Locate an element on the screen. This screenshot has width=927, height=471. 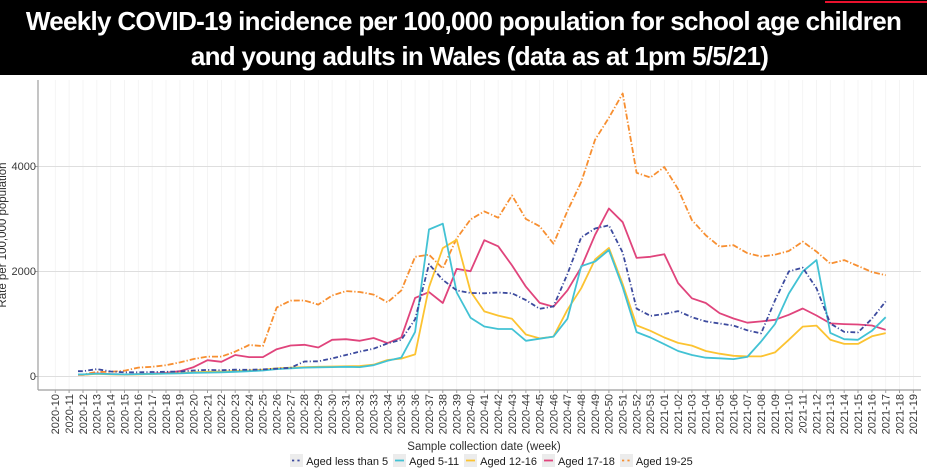
svg-text: 2021-03 is located at coordinates (693, 414).